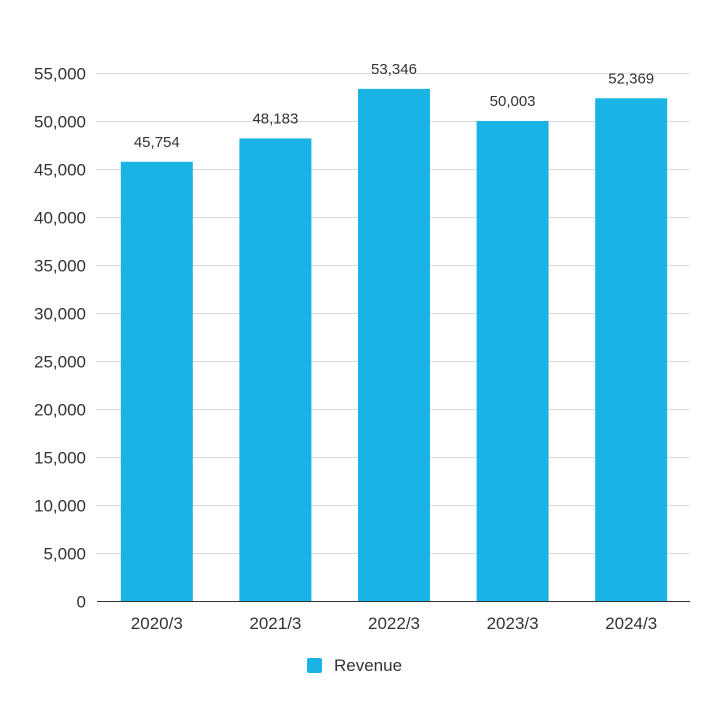  Describe the element at coordinates (64, 554) in the screenshot. I see `y-tick-label: 5,000` at that location.